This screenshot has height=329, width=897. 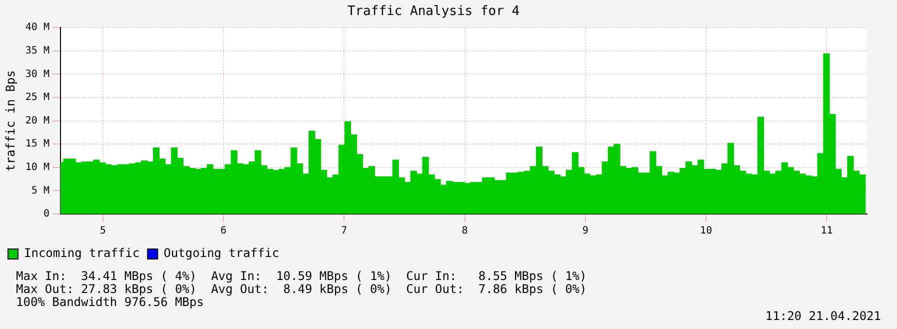 What do you see at coordinates (823, 316) in the screenshot?
I see `text: 11:20 21.04.2021` at bounding box center [823, 316].